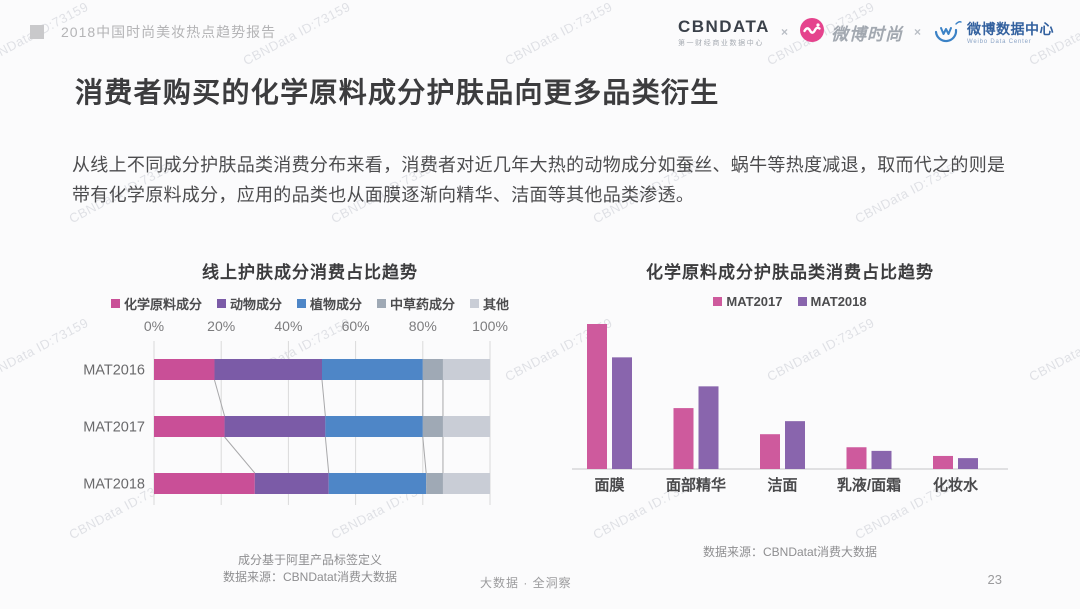  I want to click on left-chart-footnote-source: 数据来源：CBNDatat消费大数据, so click(310, 577).